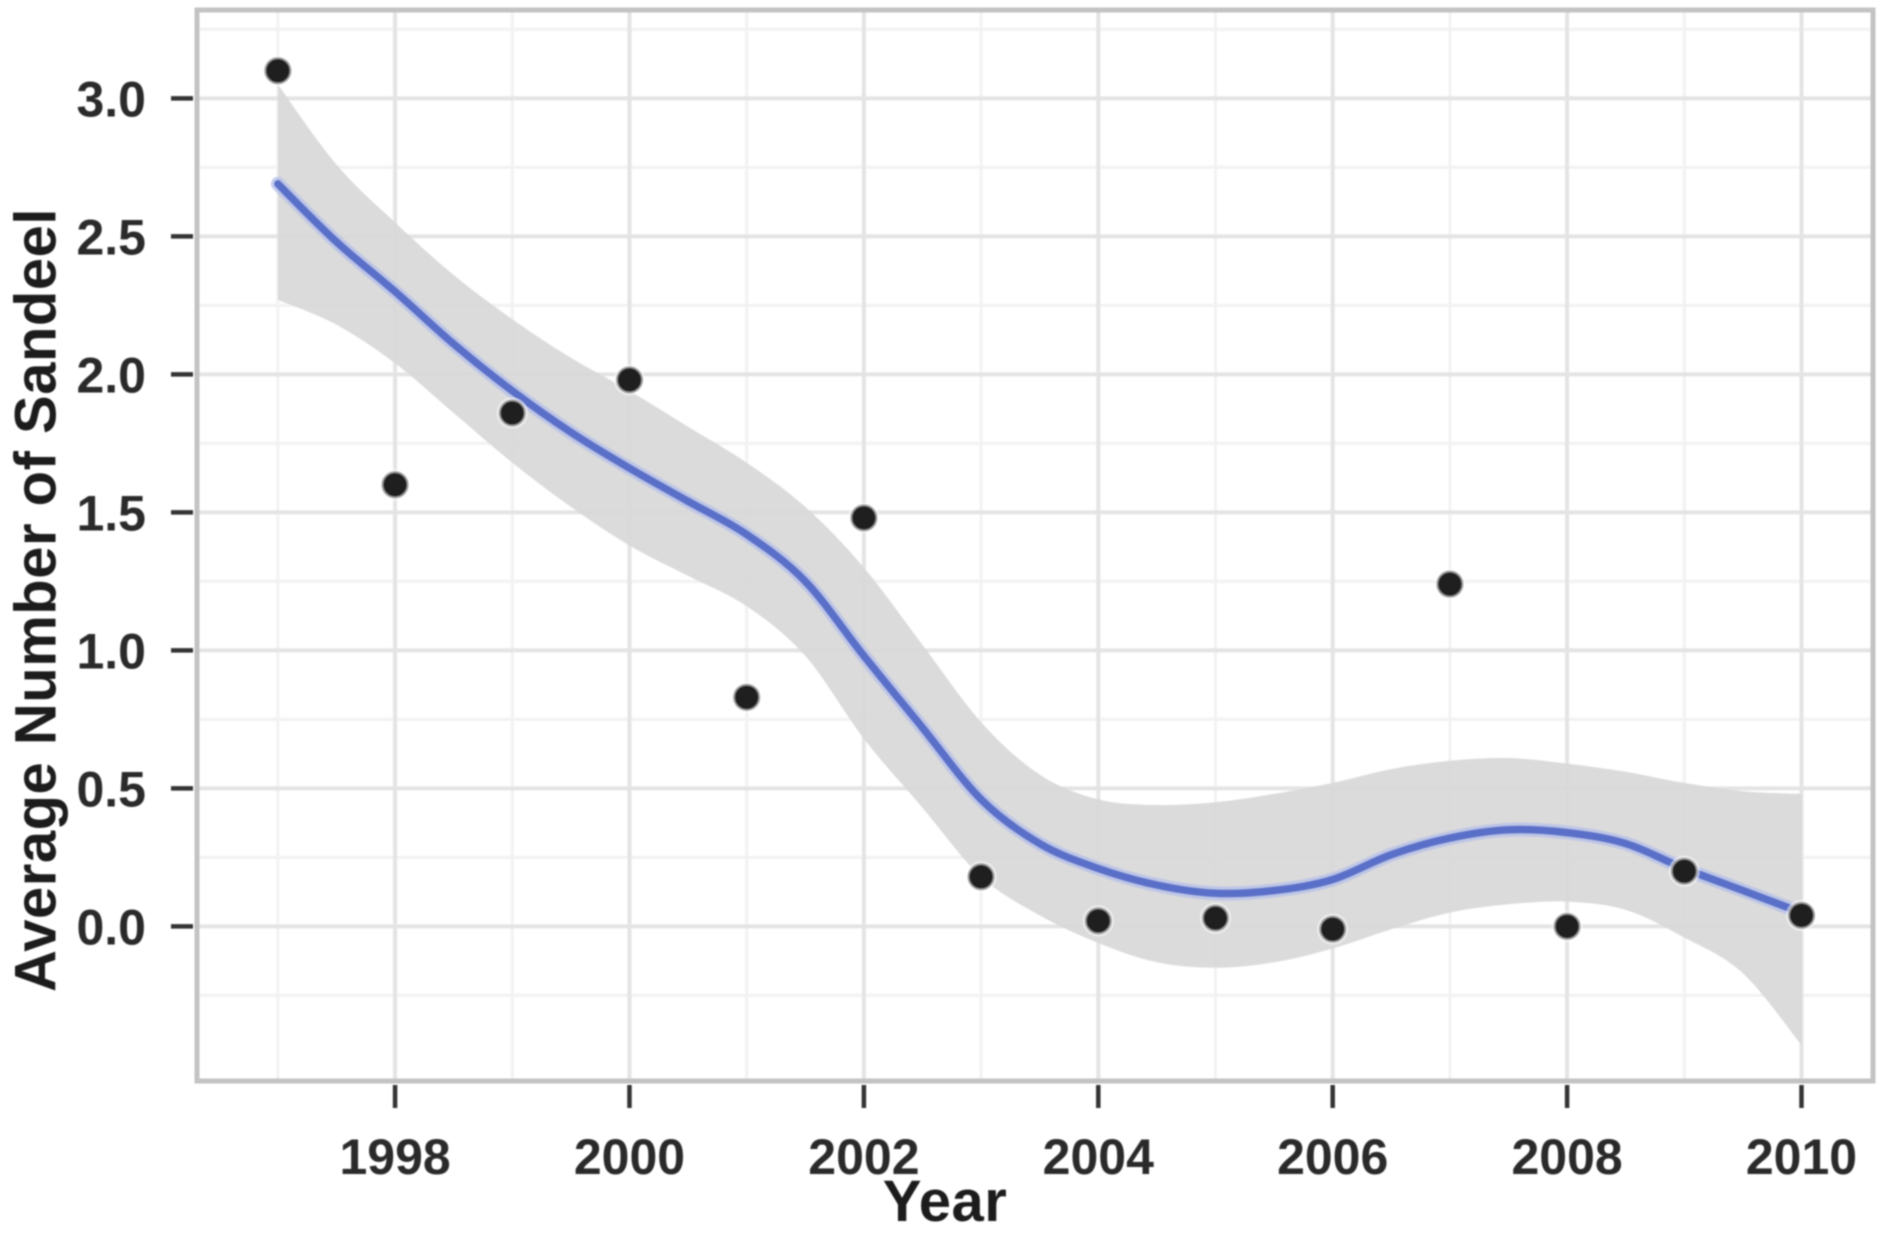 This screenshot has width=1890, height=1235. What do you see at coordinates (1332, 1157) in the screenshot?
I see `x-tick-label: 2006` at bounding box center [1332, 1157].